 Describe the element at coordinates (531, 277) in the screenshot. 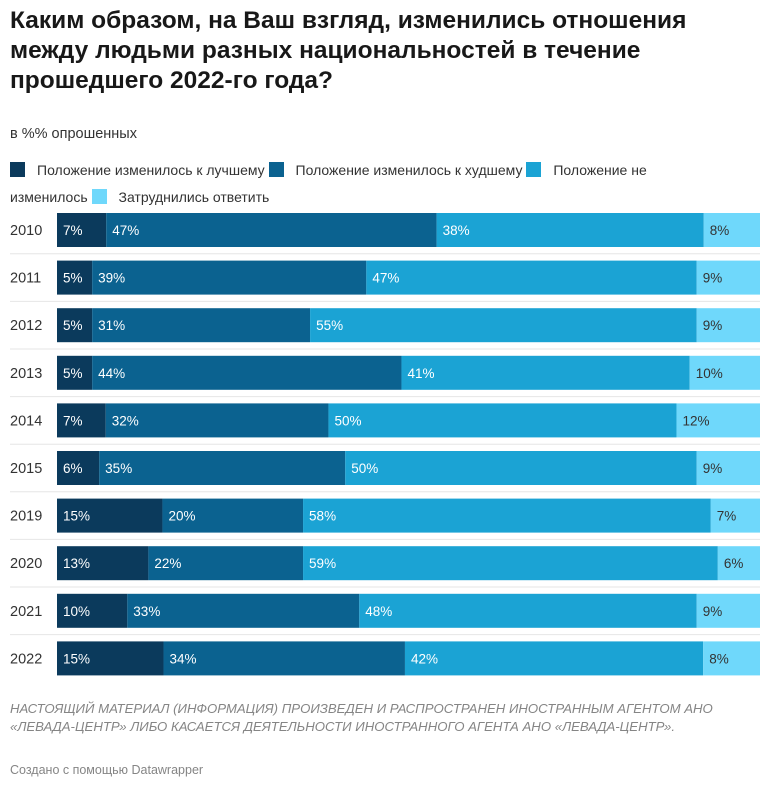

I see `bar-unchanged-2011` at that location.